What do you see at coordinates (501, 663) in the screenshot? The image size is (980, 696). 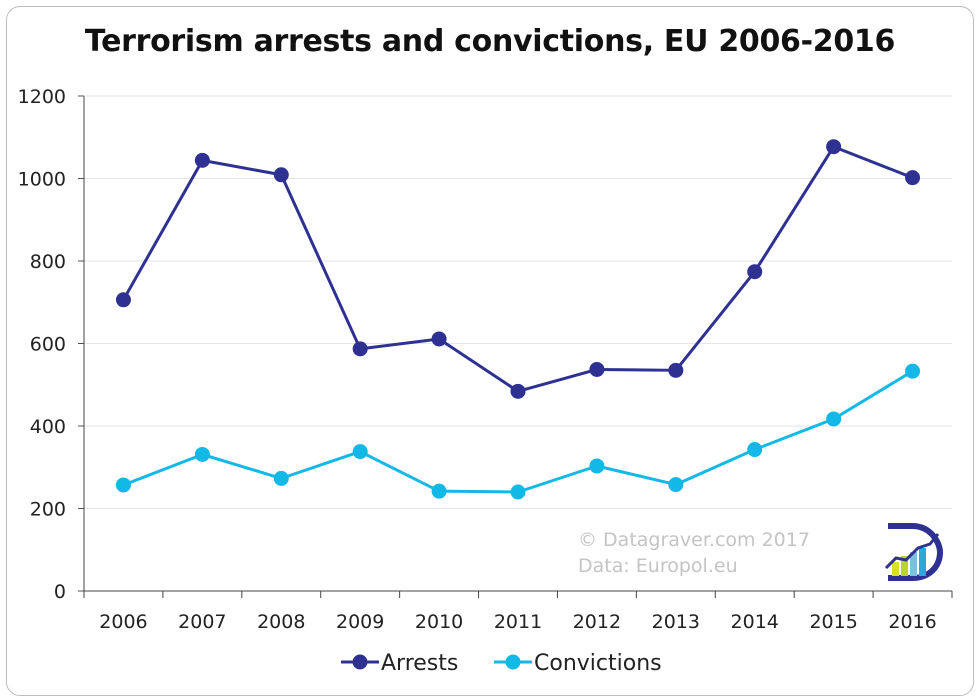 I see `legend: Arrests Convictions` at bounding box center [501, 663].